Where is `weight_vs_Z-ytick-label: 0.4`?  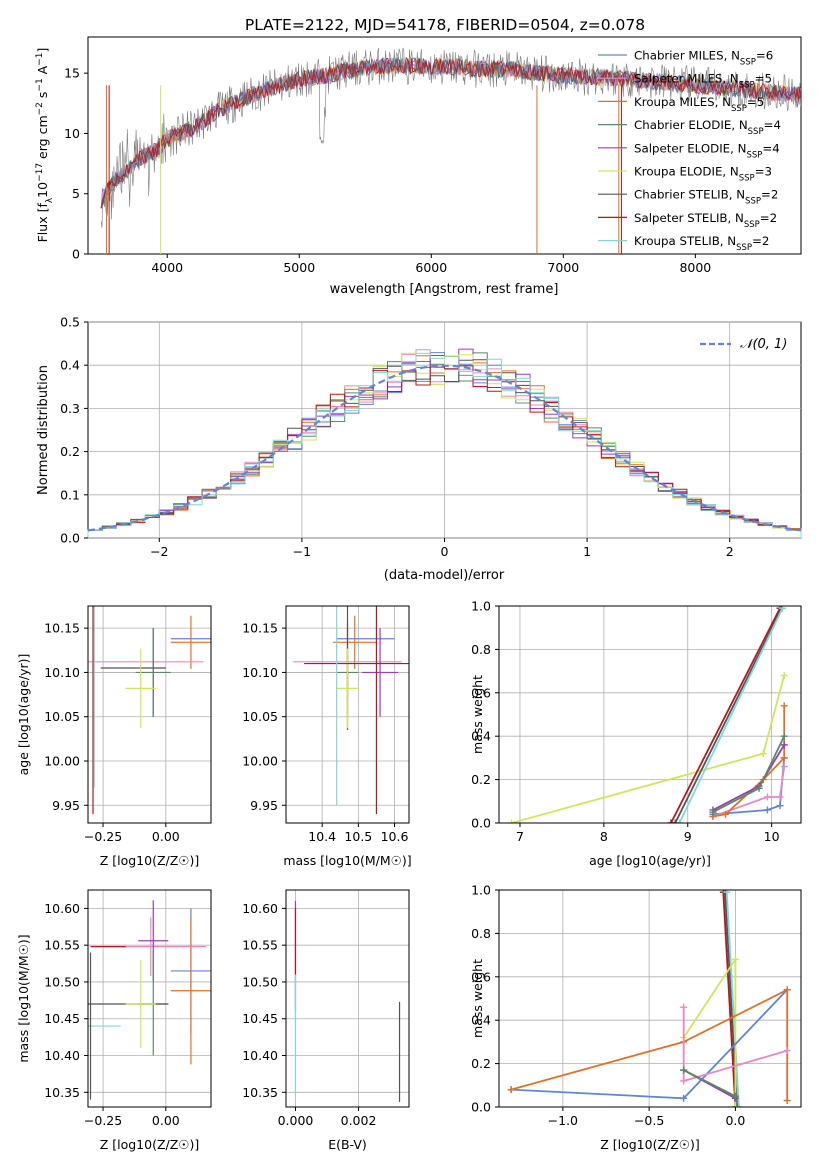 weight_vs_Z-ytick-label: 0.4 is located at coordinates (481, 1020).